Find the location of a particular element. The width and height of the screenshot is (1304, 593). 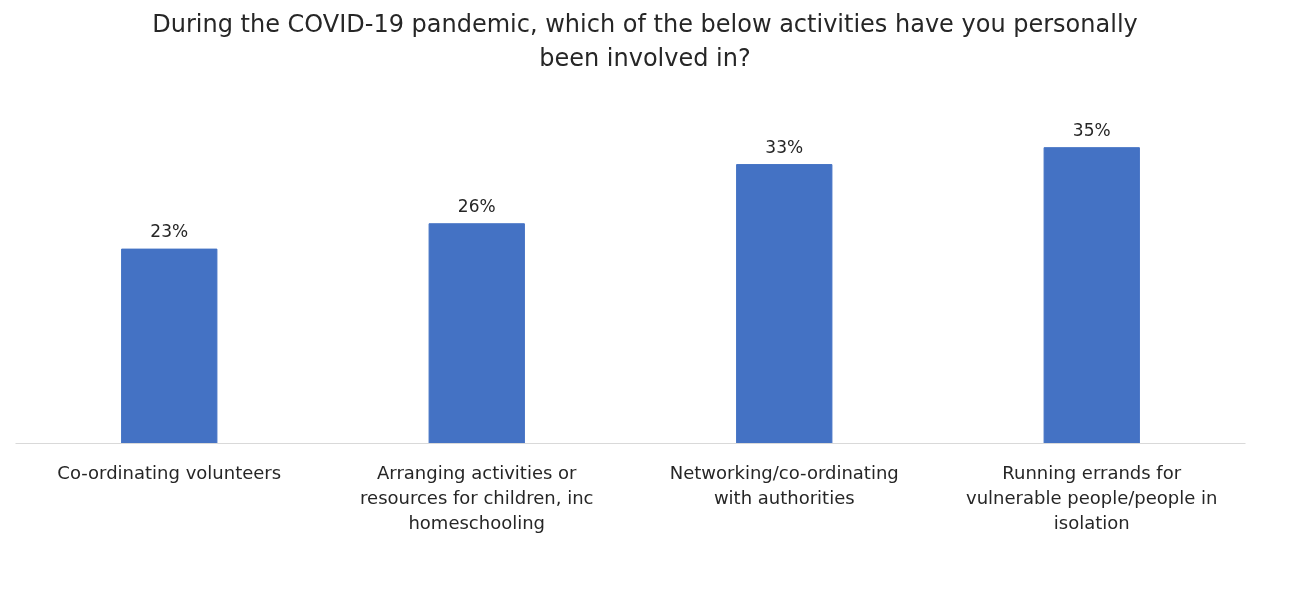

chart-title: During the COVID-19 pandemic, which of the below activities have you personally been involved in? is located at coordinates (645, 41).